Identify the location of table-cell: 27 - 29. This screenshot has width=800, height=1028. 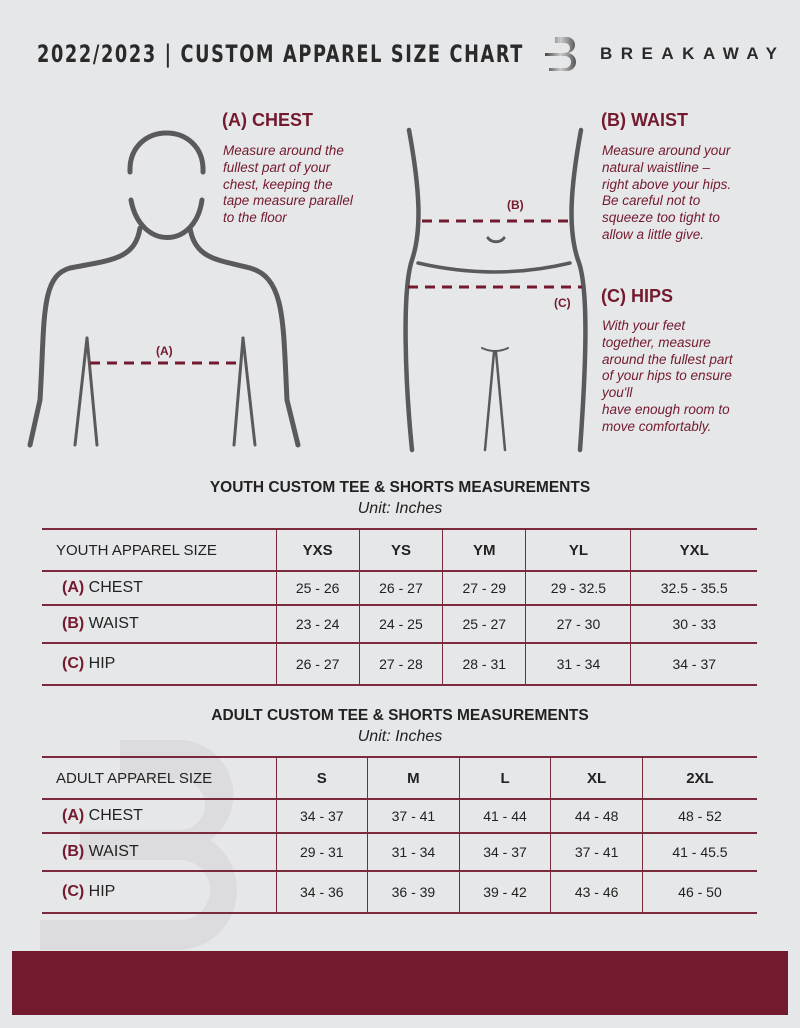
(484, 588).